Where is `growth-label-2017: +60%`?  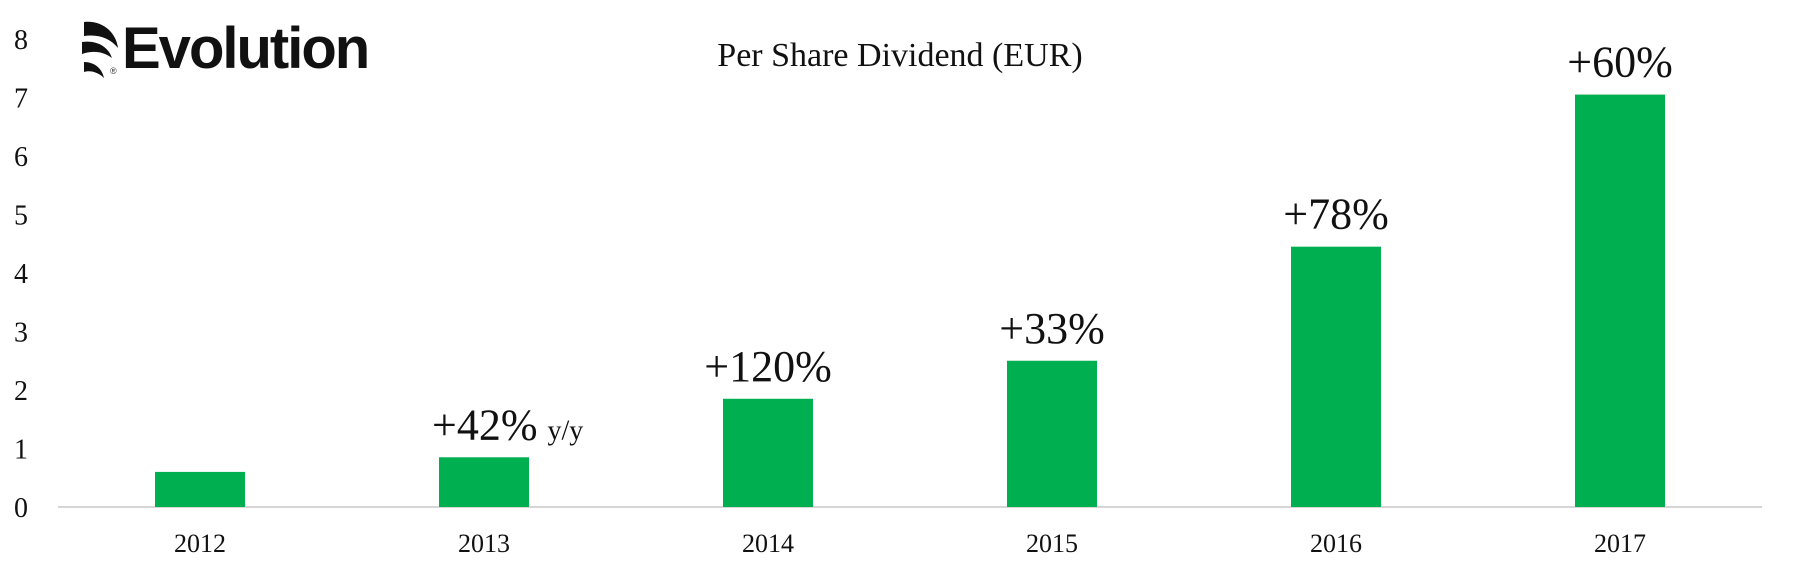 growth-label-2017: +60% is located at coordinates (1619, 62).